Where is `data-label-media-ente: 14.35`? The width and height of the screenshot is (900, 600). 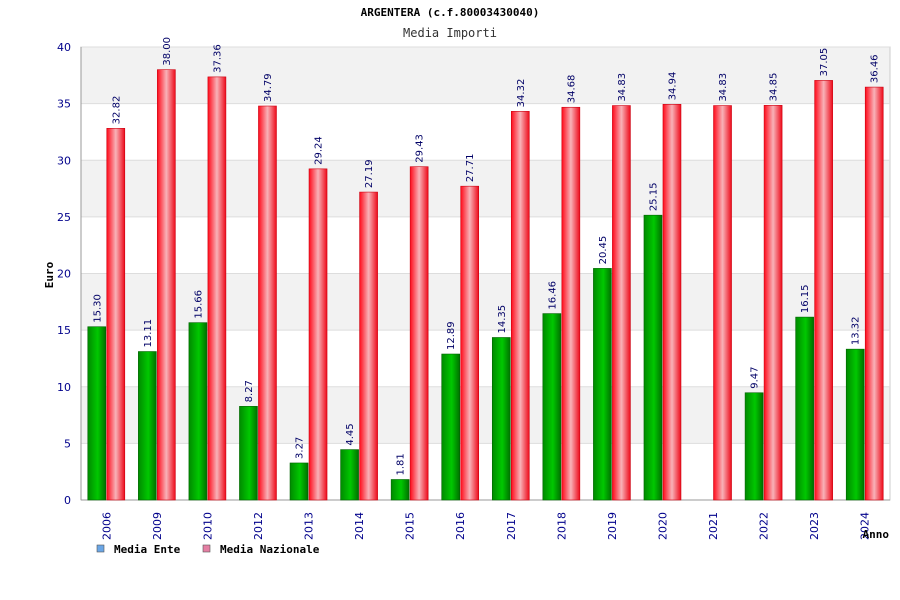
data-label-media-ente: 14.35 is located at coordinates (502, 319).